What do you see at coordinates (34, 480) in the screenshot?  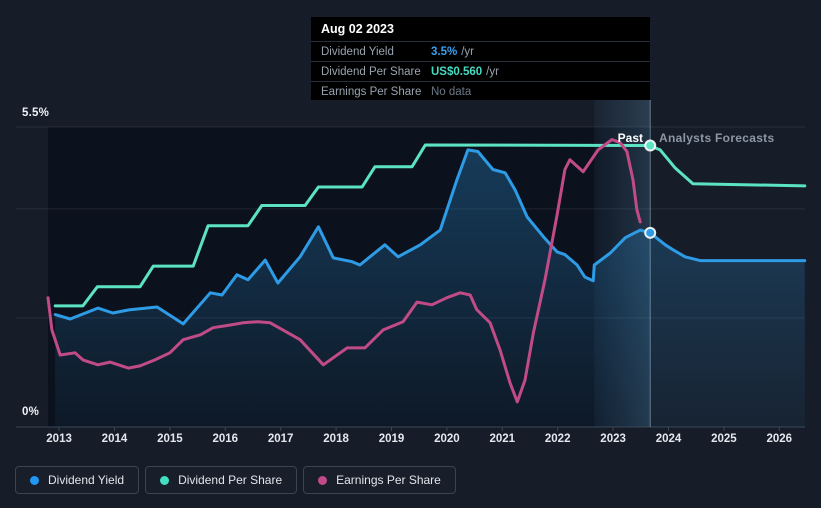 I see `dividend-yield-dot-icon` at bounding box center [34, 480].